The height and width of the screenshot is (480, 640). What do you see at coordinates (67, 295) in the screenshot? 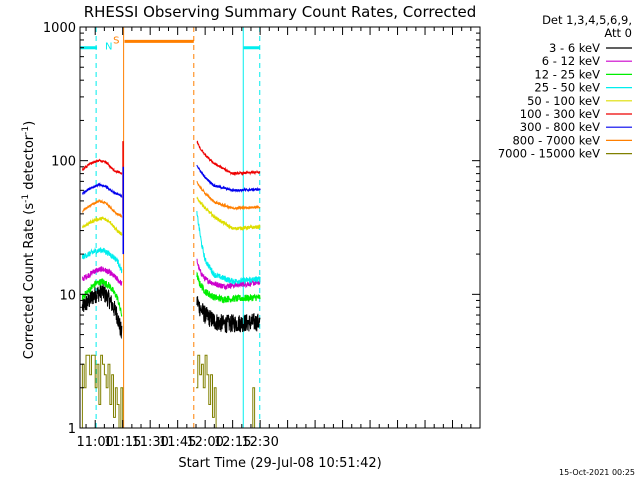
I see `y-tick-label: 10` at bounding box center [67, 295].